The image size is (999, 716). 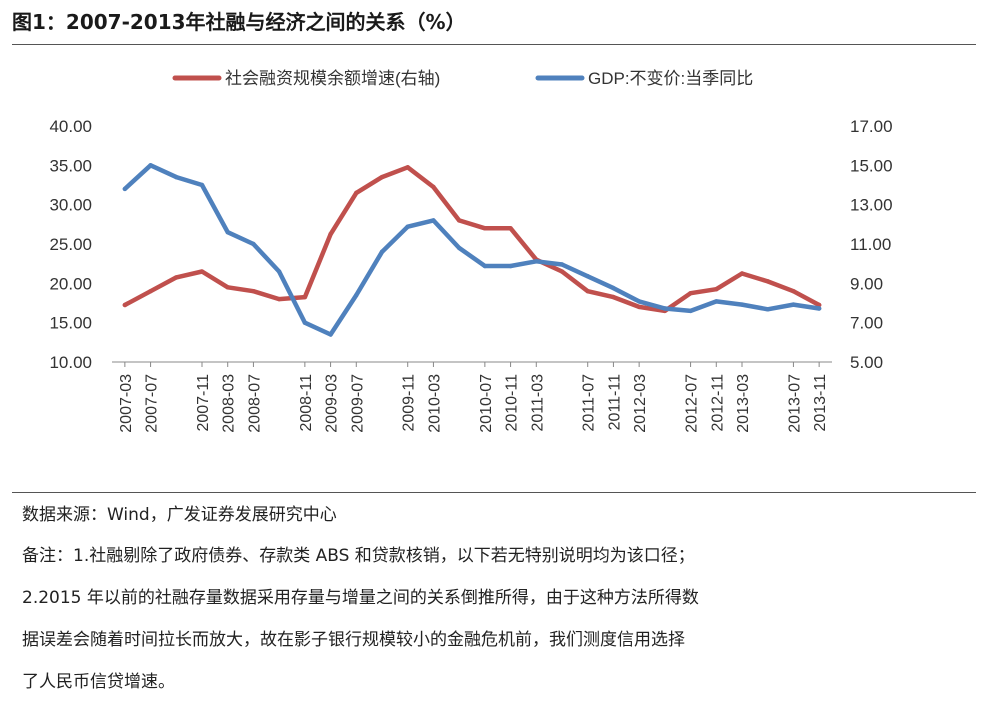 I want to click on x-tick-label: 2010-07, so click(x=486, y=403).